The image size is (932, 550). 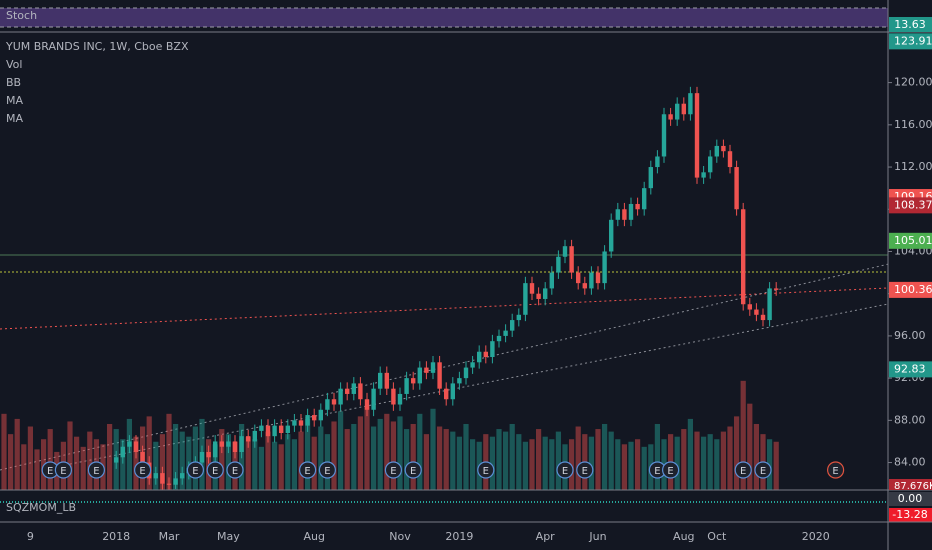 I want to click on indicator-label: MA, so click(x=14, y=100).